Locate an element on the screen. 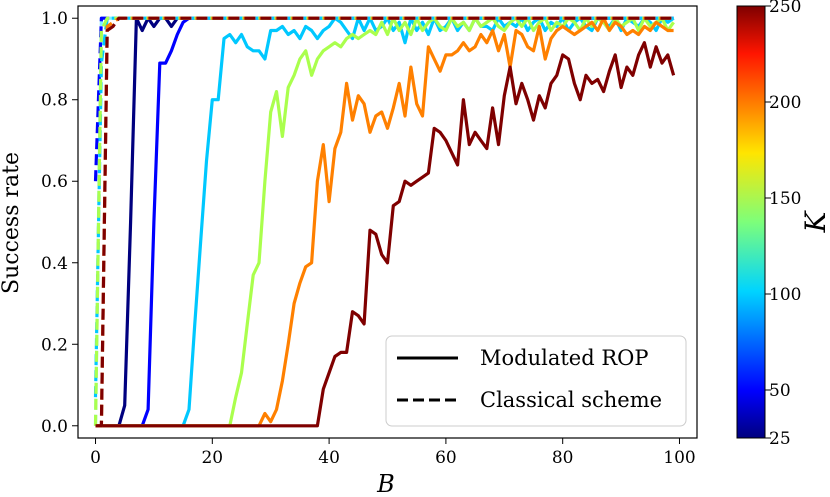 This screenshot has width=830, height=497. legend-box is located at coordinates (536, 381).